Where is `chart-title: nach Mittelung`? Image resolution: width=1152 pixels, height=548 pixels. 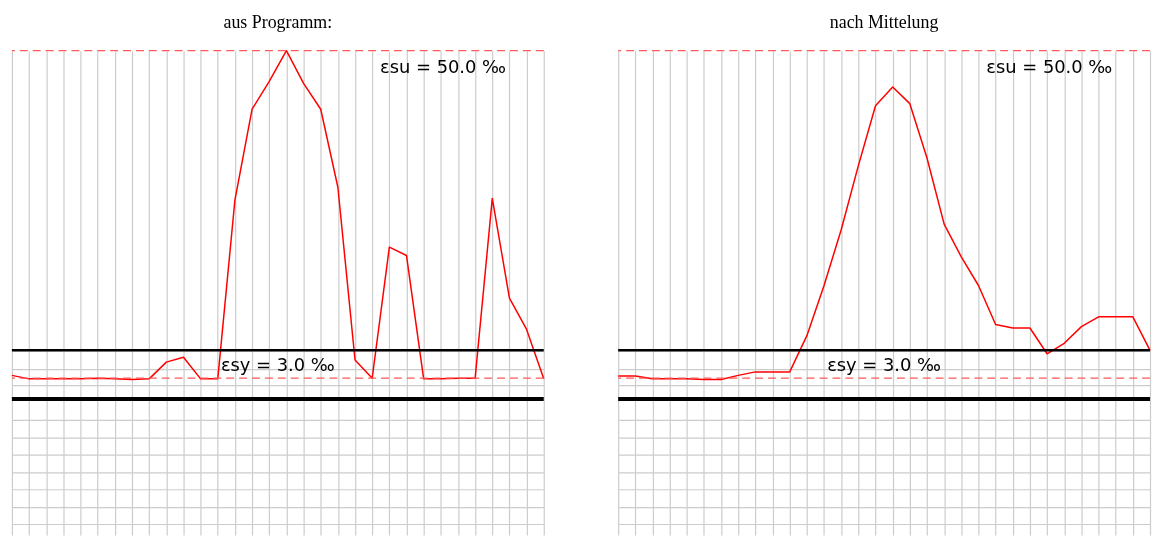
chart-title: nach Mittelung is located at coordinates (884, 22).